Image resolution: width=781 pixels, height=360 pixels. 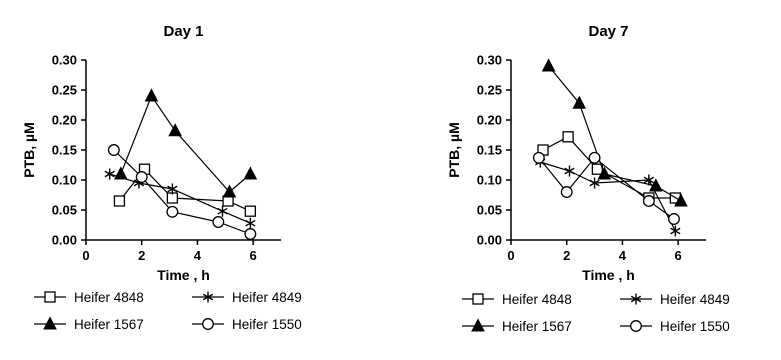 I want to click on series-line, so click(x=608, y=196).